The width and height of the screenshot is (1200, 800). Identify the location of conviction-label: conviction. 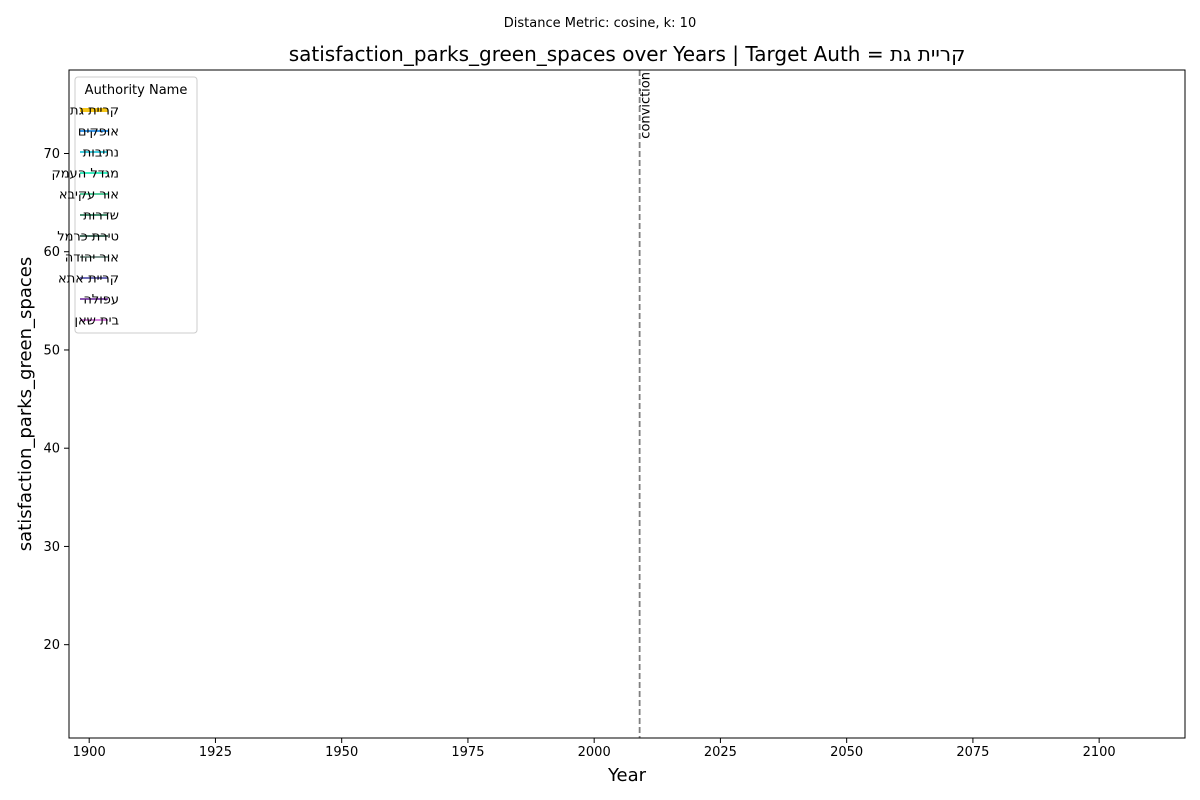
(646, 105).